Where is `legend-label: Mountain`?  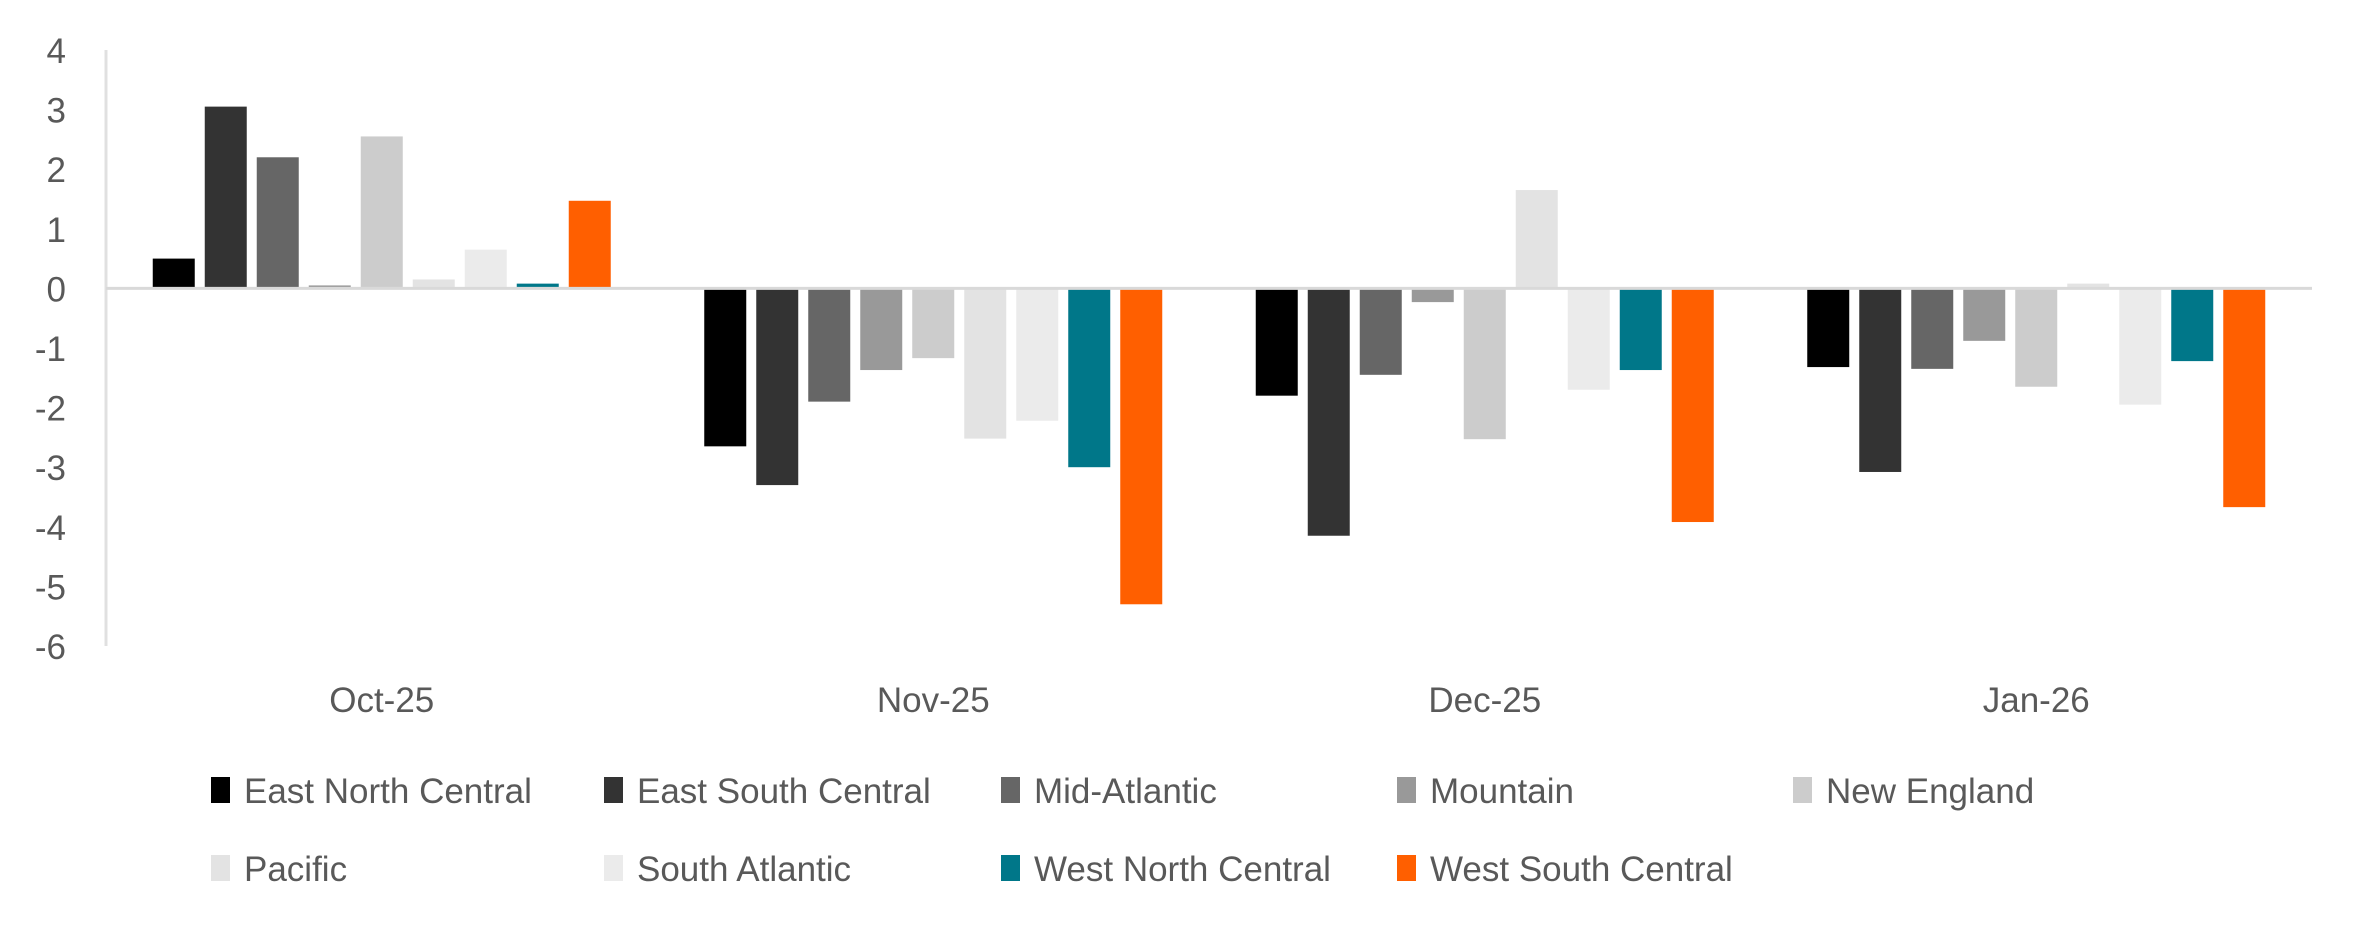 legend-label: Mountain is located at coordinates (1502, 791).